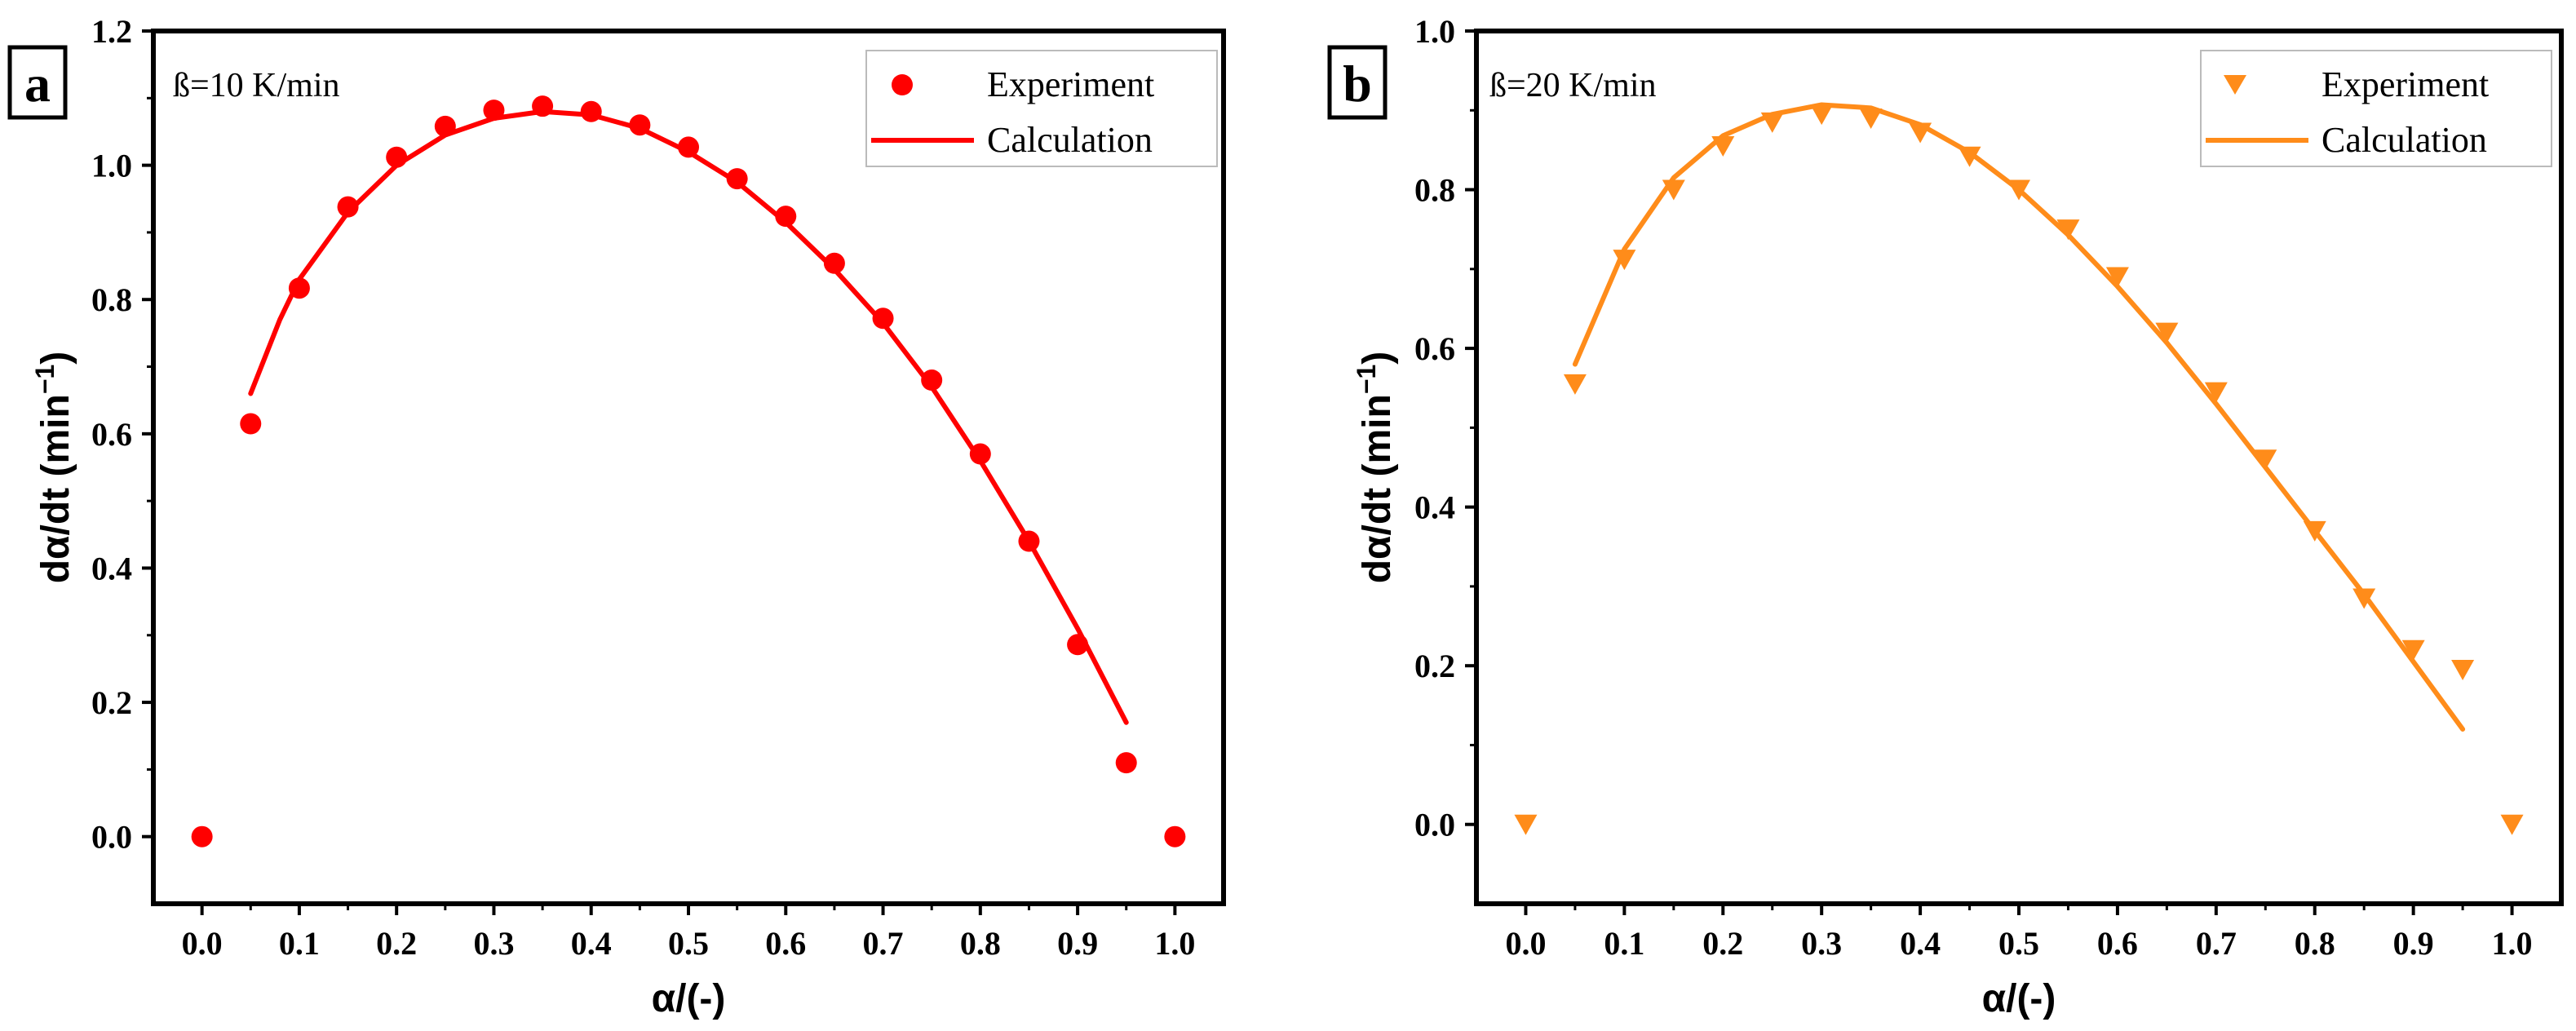  What do you see at coordinates (1070, 140) in the screenshot?
I see `panel-a-legend-calculation-label: Calculation` at bounding box center [1070, 140].